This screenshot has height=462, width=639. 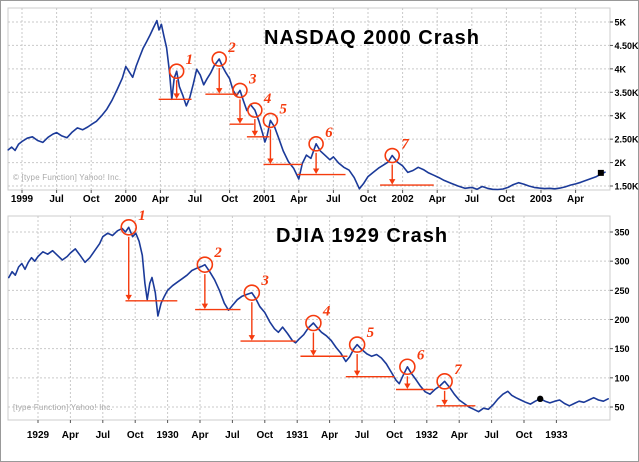 I want to click on y-tick-label: 2.50K, so click(x=627, y=140).